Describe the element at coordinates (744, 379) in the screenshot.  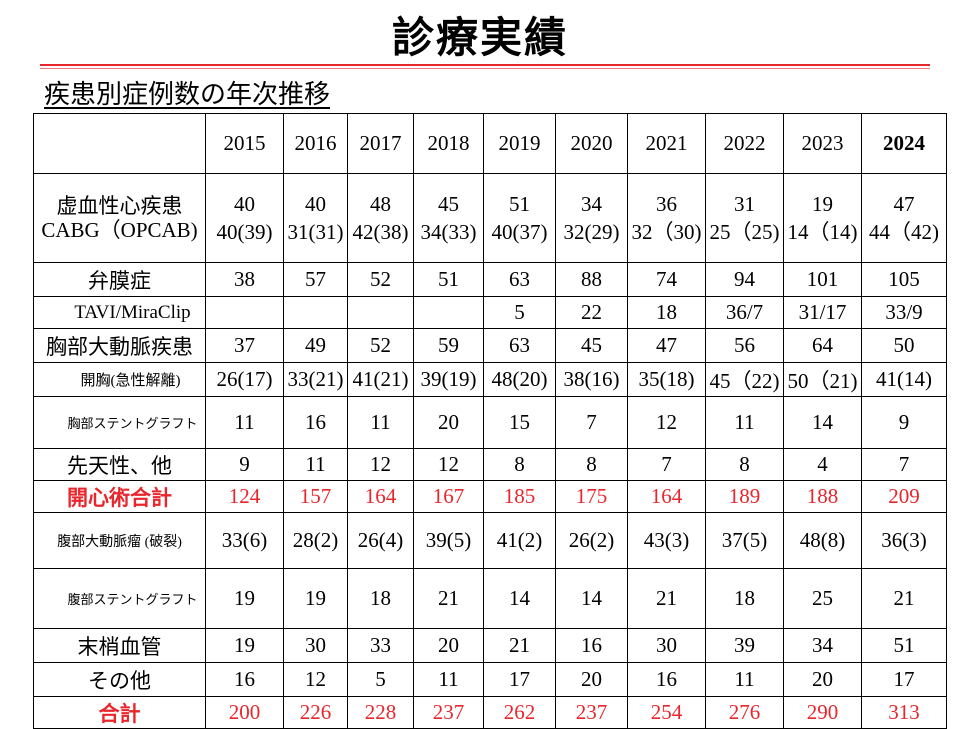
I see `table-cell: 45（22)` at that location.